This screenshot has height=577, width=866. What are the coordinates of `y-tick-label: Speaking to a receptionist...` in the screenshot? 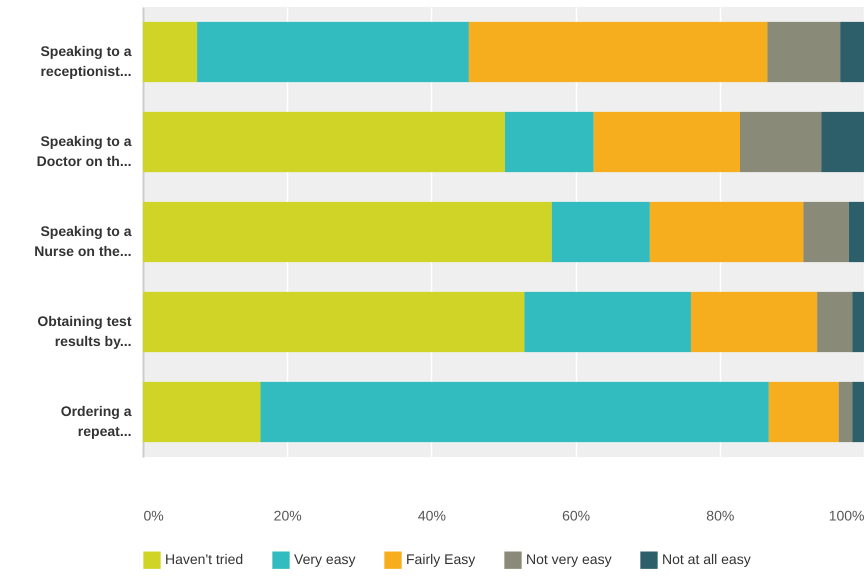 It's located at (86, 61).